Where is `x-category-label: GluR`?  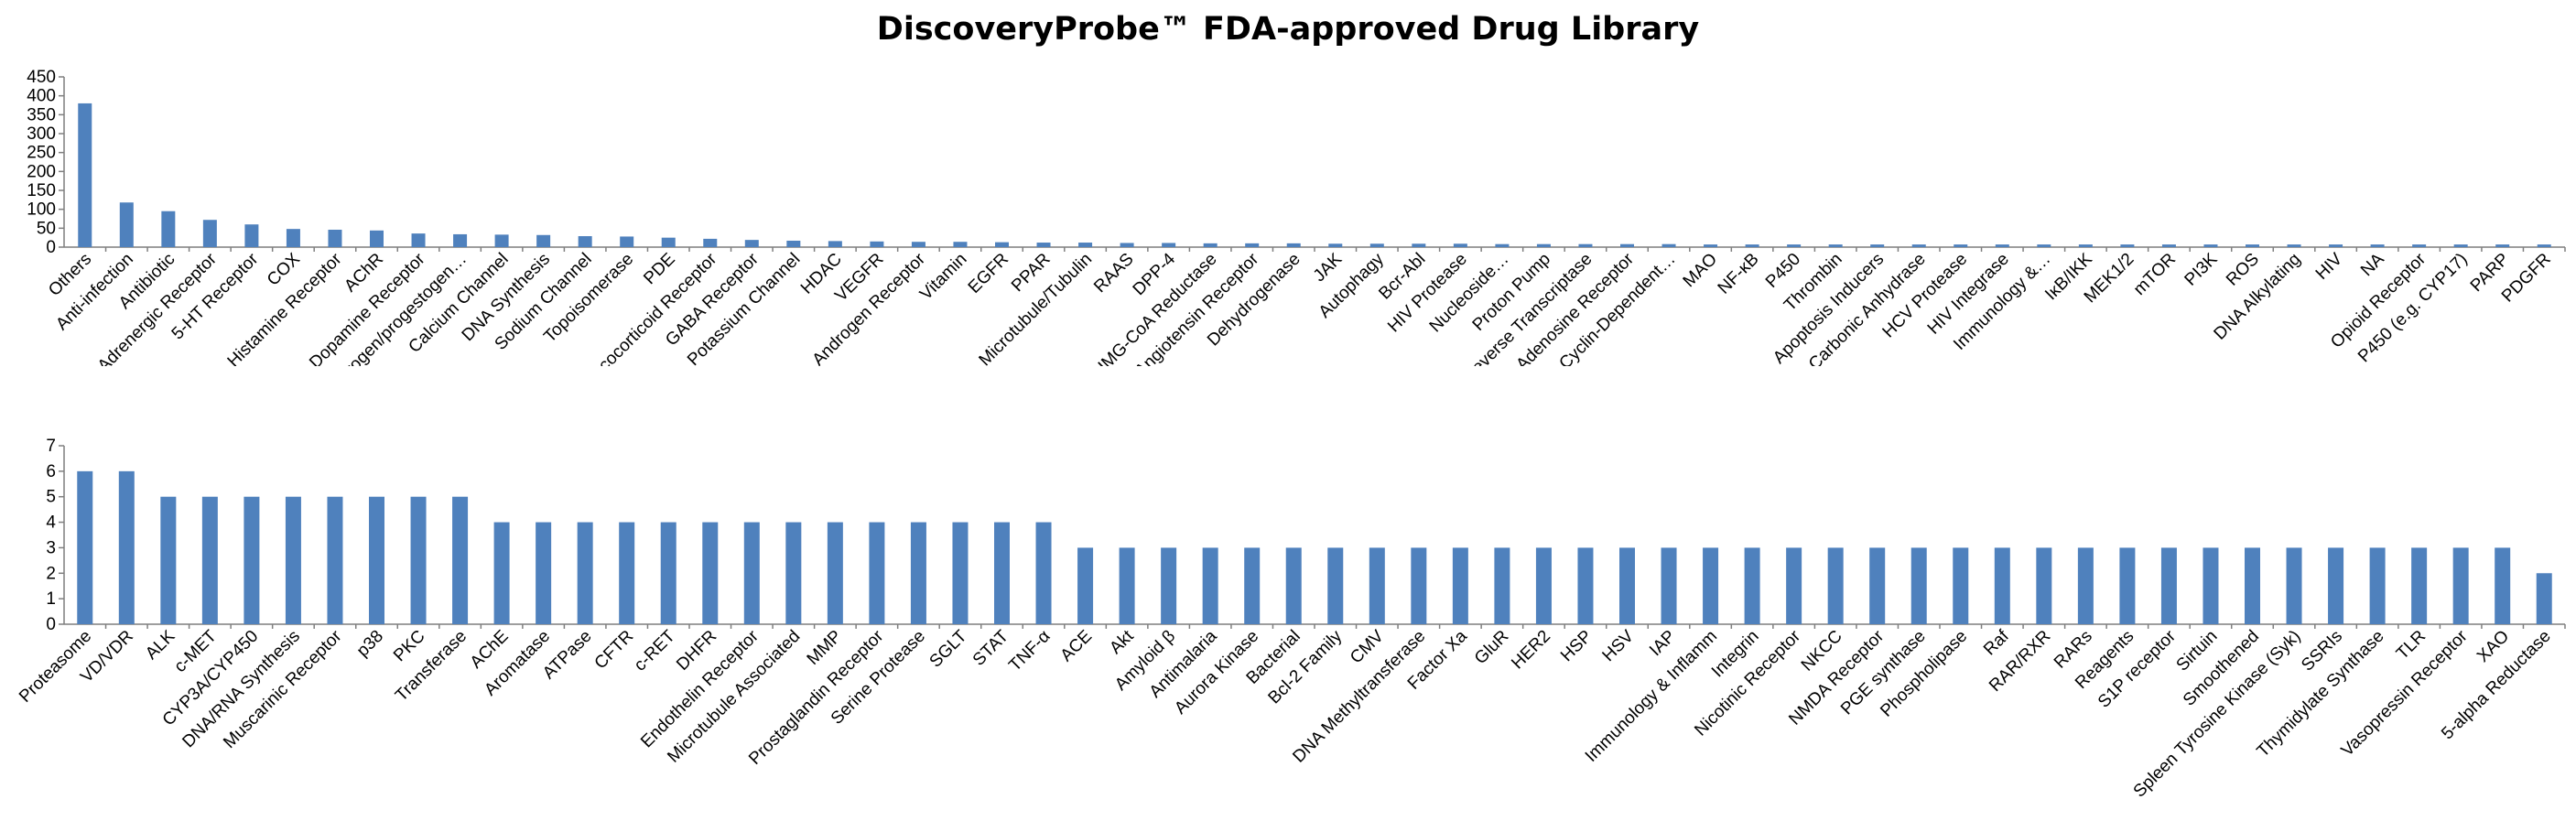
x-category-label: GluR is located at coordinates (1492, 647).